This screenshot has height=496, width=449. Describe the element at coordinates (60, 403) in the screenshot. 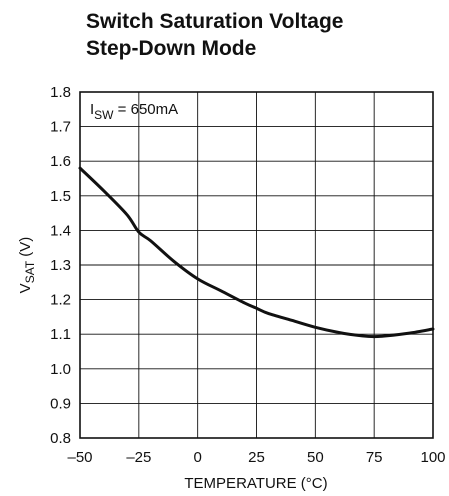

I see `y-tick-label: 0.9` at that location.